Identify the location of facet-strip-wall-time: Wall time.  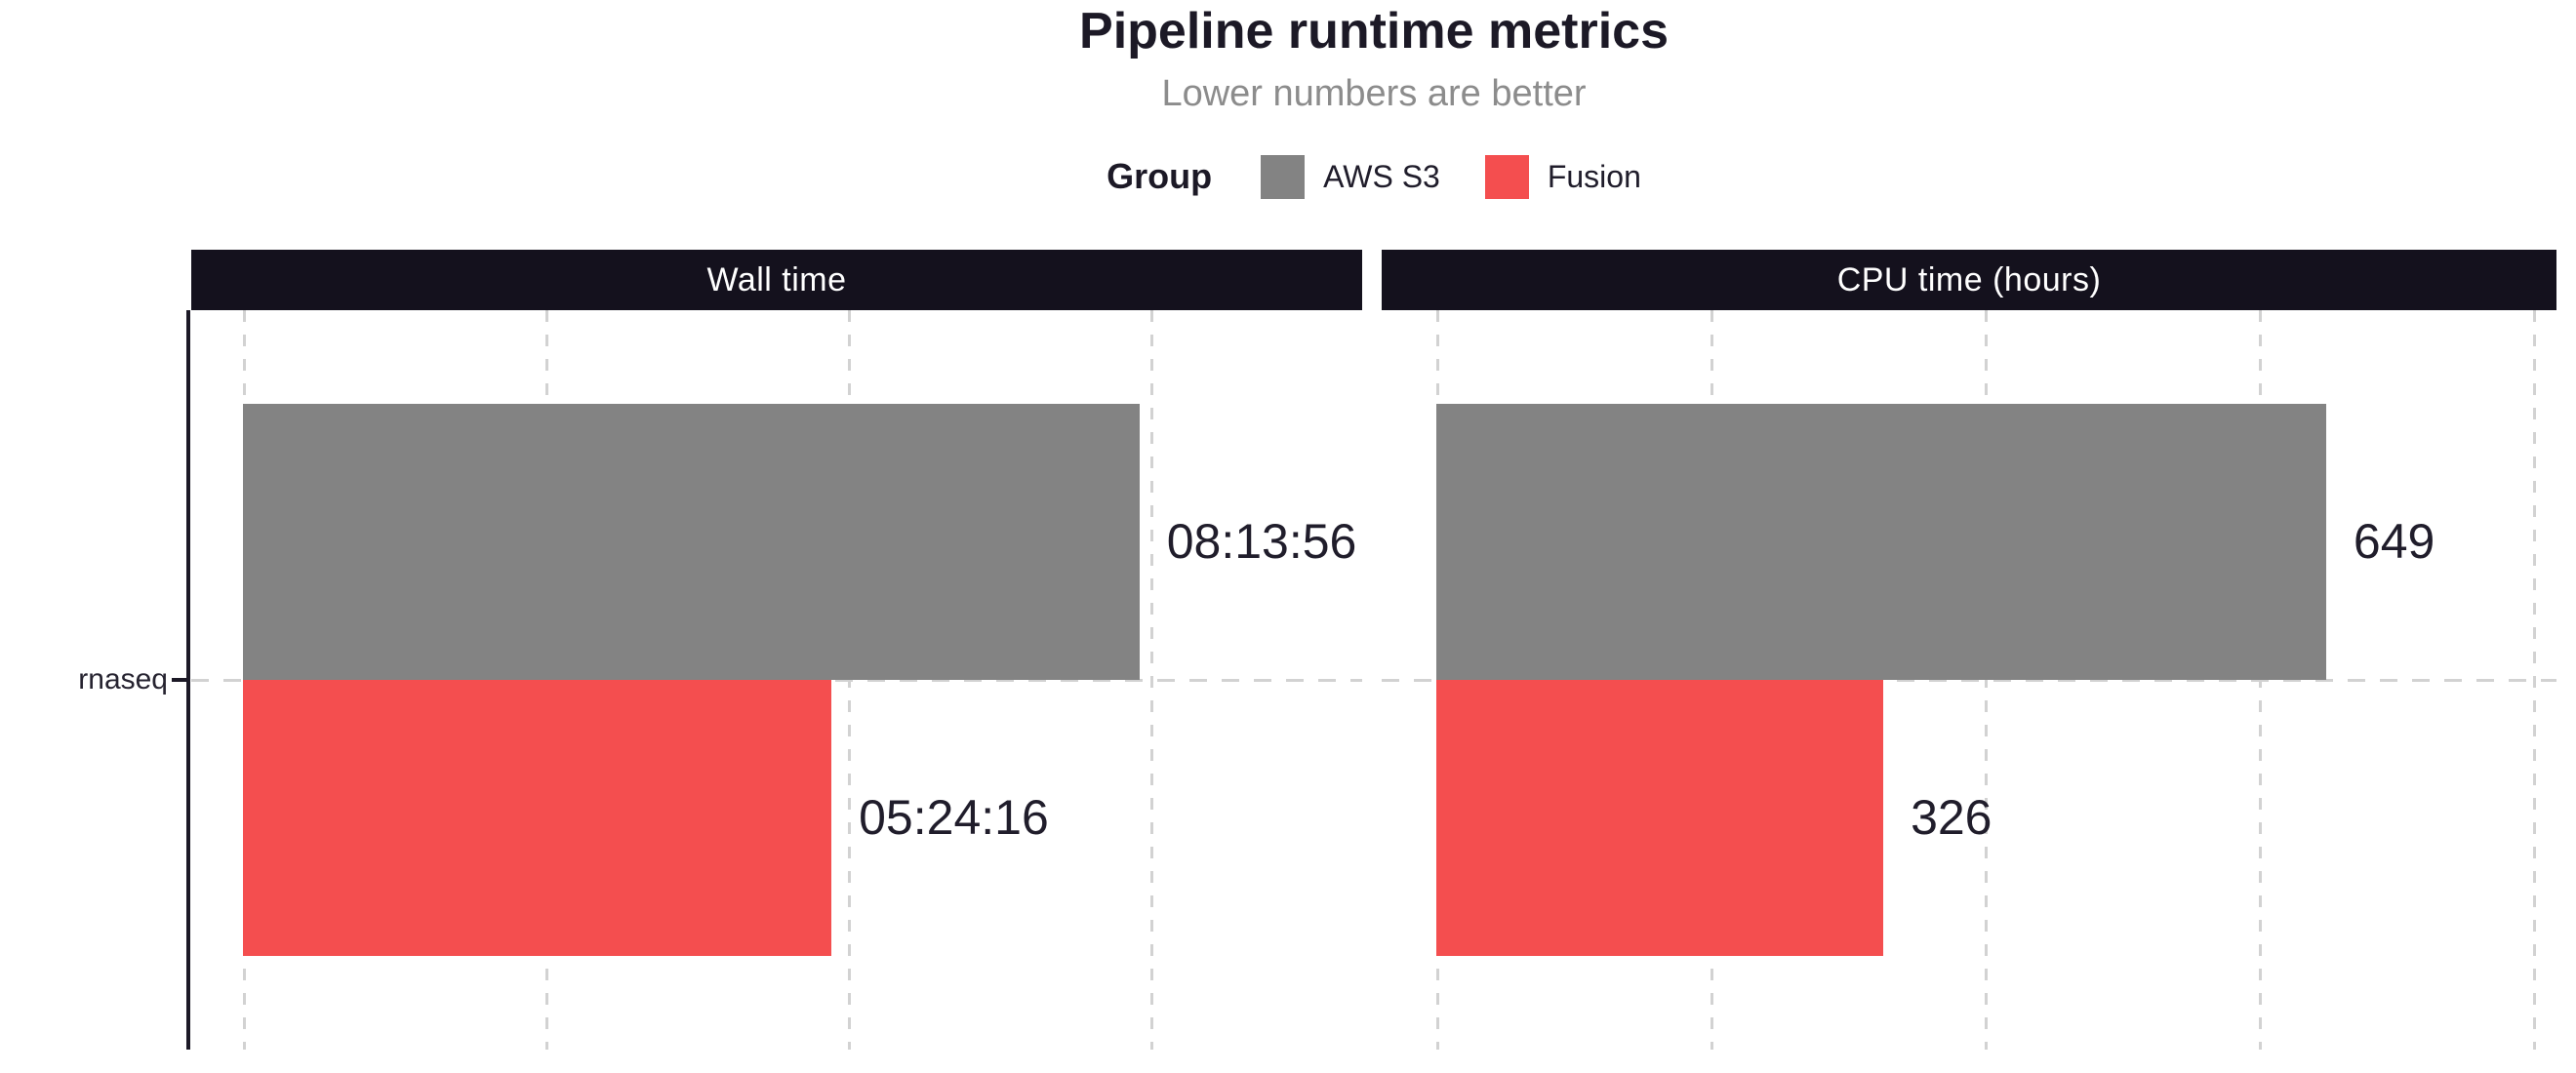
(776, 280).